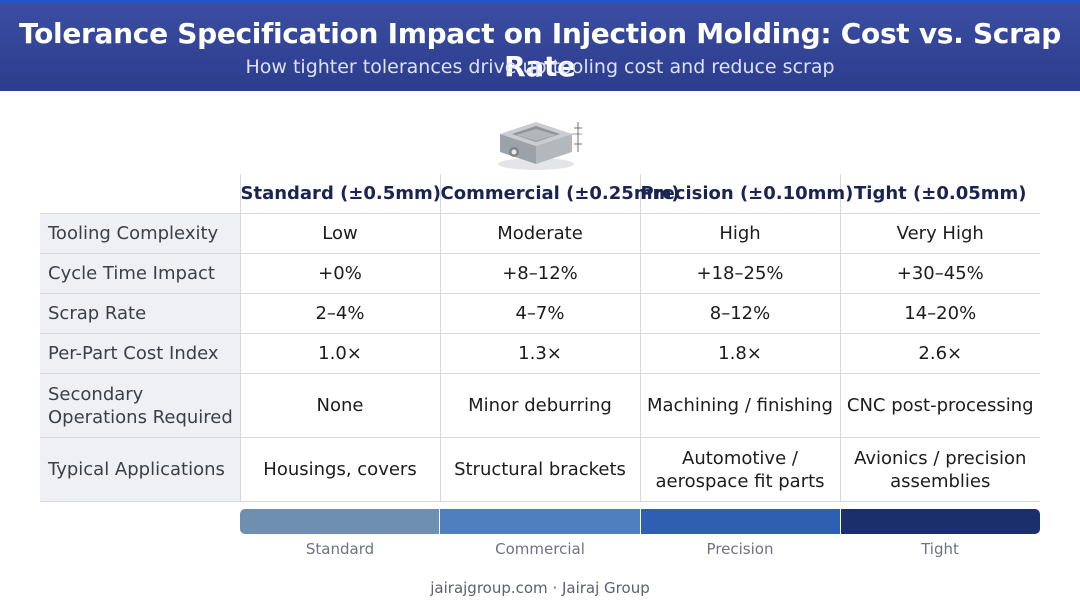 This screenshot has height=603, width=1080. What do you see at coordinates (640, 549) in the screenshot?
I see `scale-labels: Standard Commercial Precision Tight` at bounding box center [640, 549].